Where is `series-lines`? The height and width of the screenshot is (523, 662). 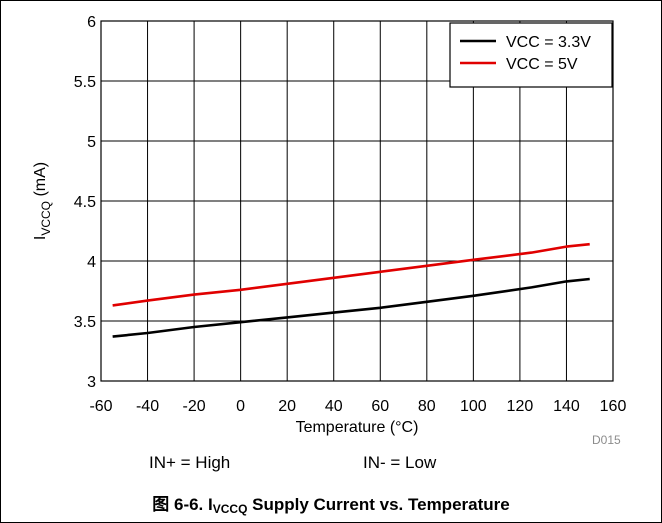 series-lines is located at coordinates (351, 290).